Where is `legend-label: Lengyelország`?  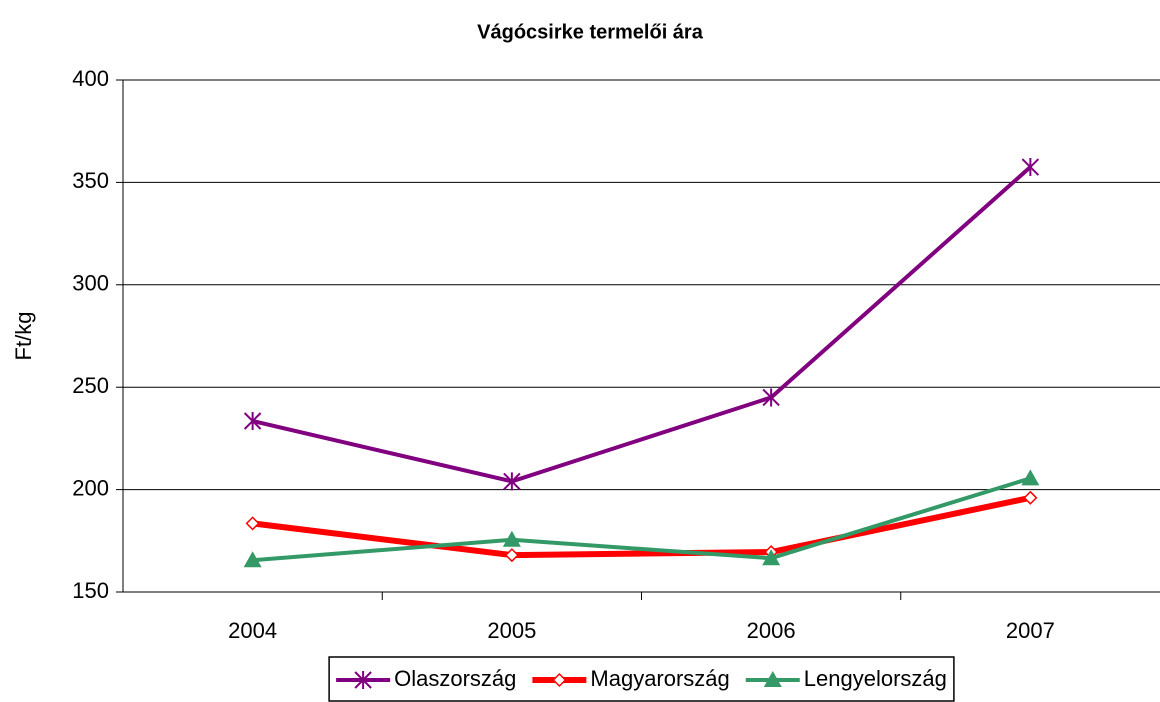 legend-label: Lengyelország is located at coordinates (875, 678).